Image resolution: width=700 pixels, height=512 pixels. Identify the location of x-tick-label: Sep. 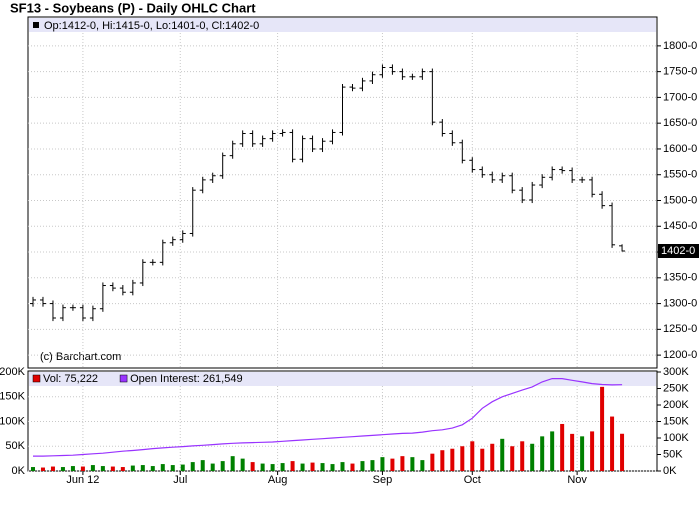
(383, 480).